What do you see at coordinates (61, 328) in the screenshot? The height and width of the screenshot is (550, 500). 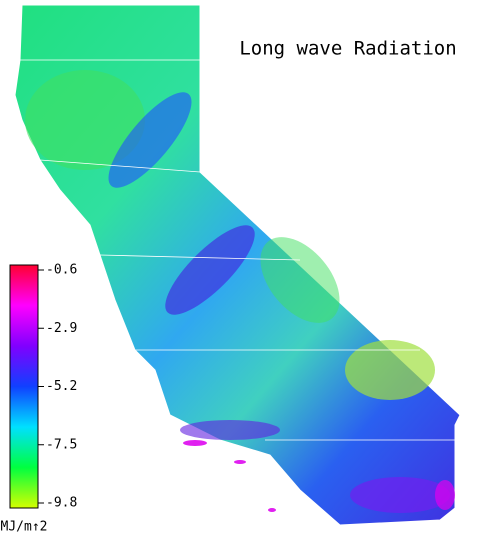 I see `colorbar-tick-label: -2.9` at bounding box center [61, 328].